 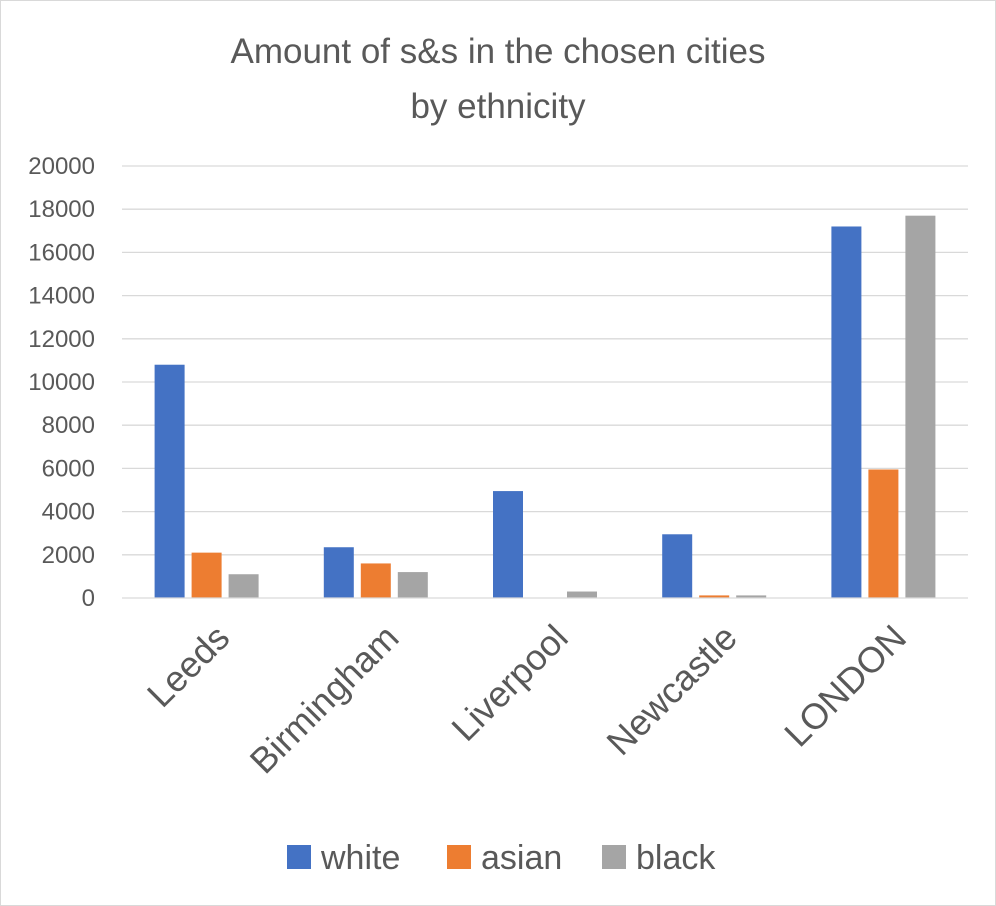 What do you see at coordinates (883, 533) in the screenshot?
I see `bar-asian-london` at bounding box center [883, 533].